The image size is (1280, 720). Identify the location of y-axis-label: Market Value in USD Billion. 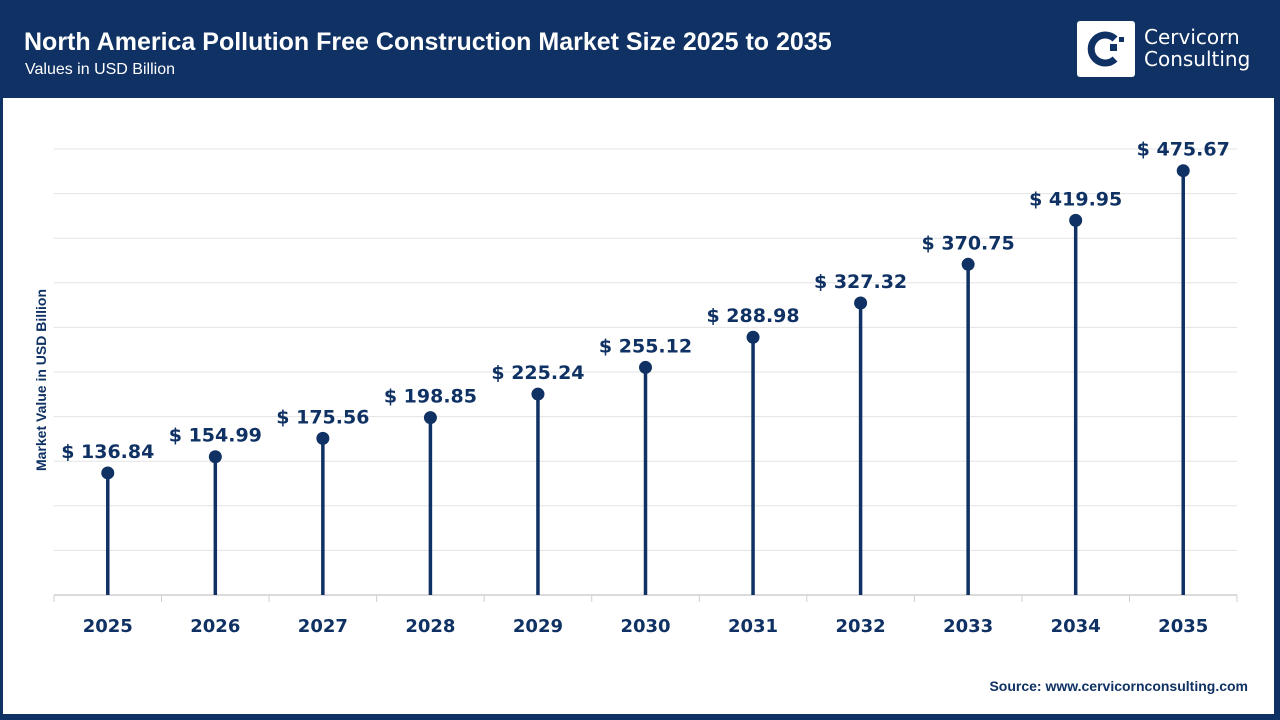
(41, 380).